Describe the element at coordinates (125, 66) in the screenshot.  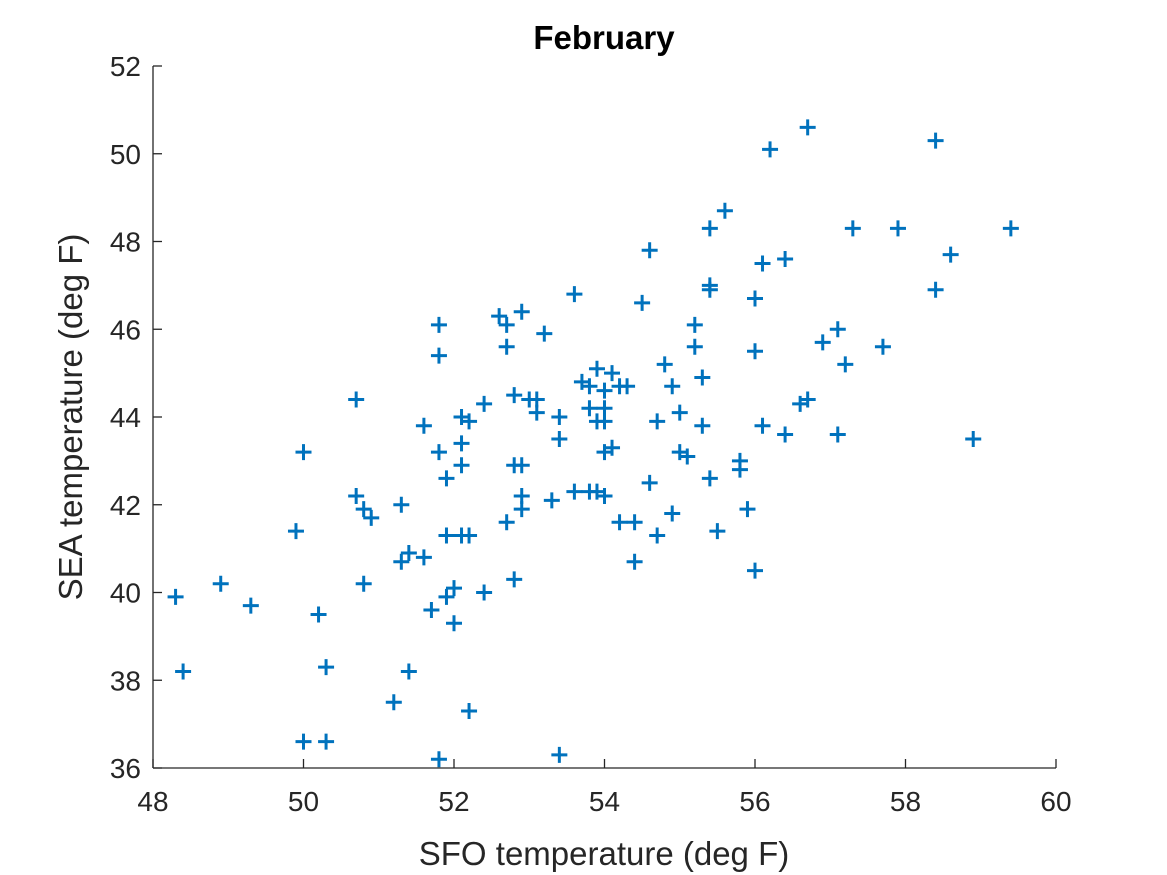
I see `y-tick-label: 52` at that location.